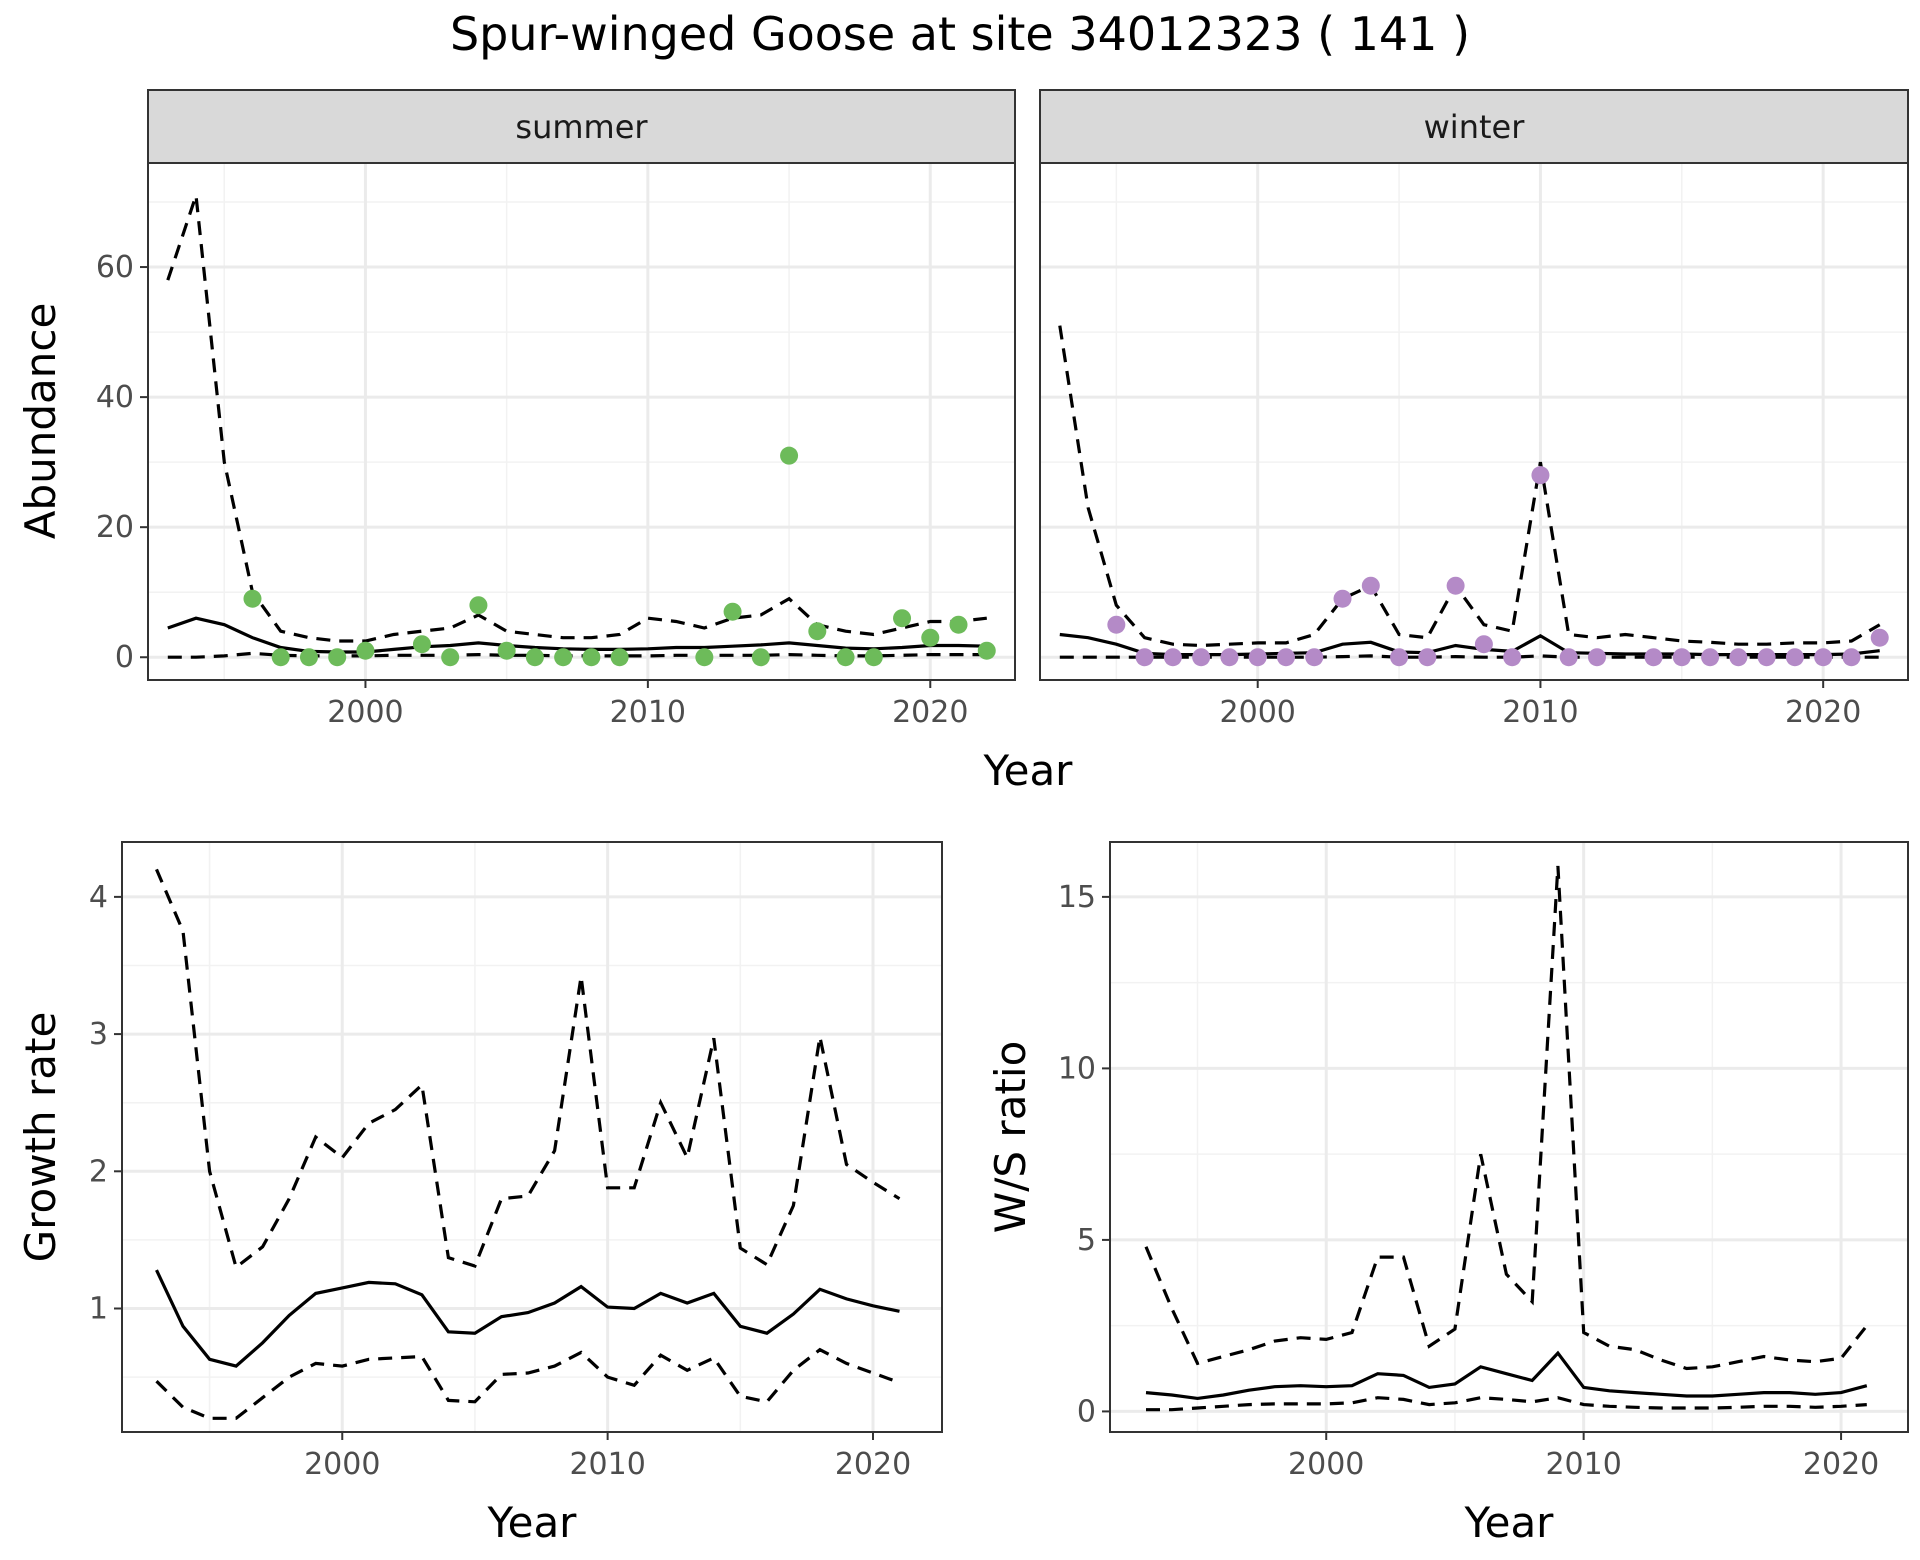 This screenshot has width=1920, height=1560. I want to click on facet-label-summer: summer, so click(581, 127).